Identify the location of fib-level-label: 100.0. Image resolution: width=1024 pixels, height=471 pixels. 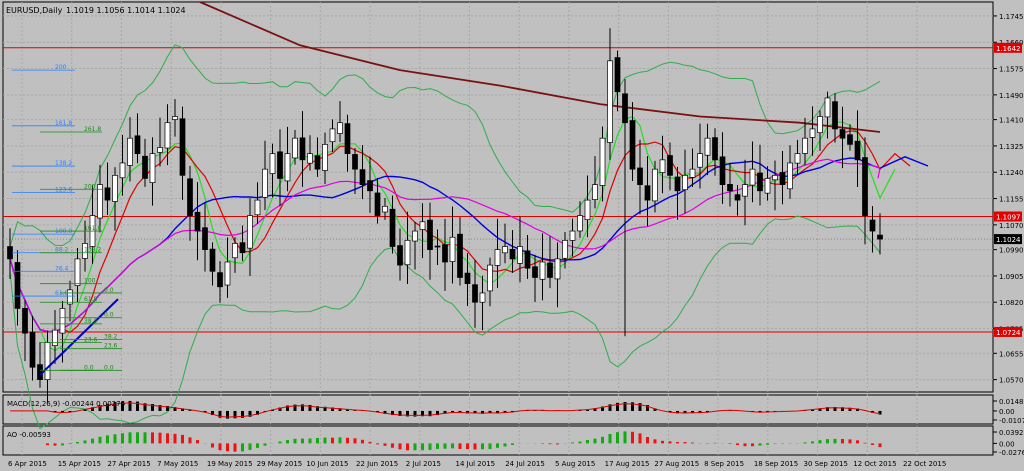
(63, 231).